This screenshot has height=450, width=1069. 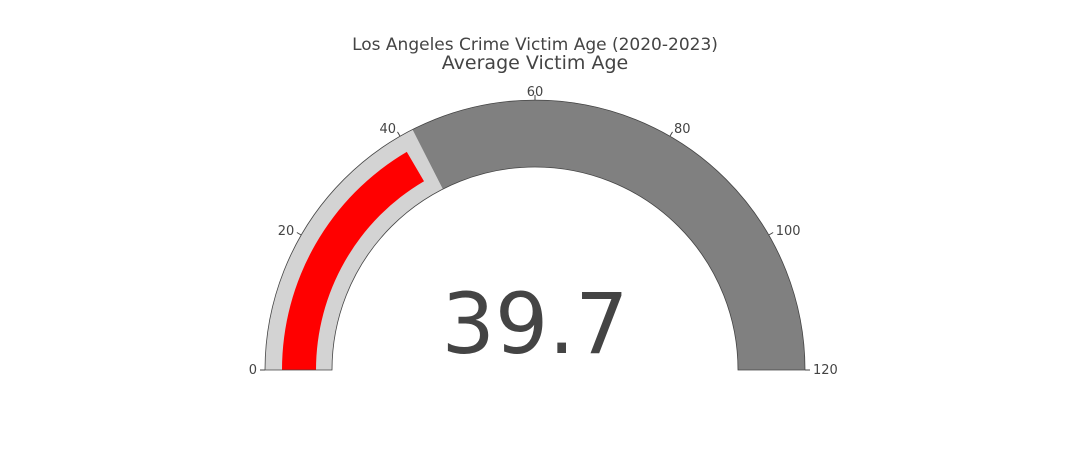 I want to click on gauge-value-bar, so click(x=353, y=260).